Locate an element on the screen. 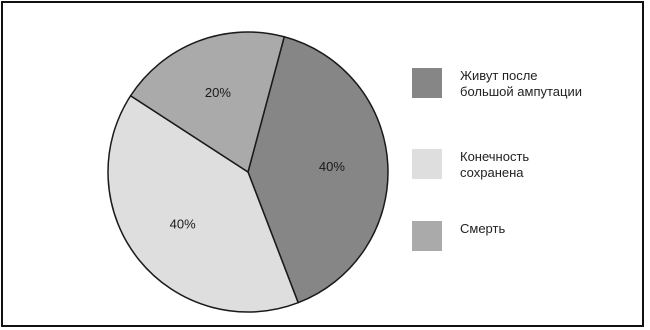 The image size is (650, 330). legend-label-limb-saved: Конечность сохранена is located at coordinates (495, 164).